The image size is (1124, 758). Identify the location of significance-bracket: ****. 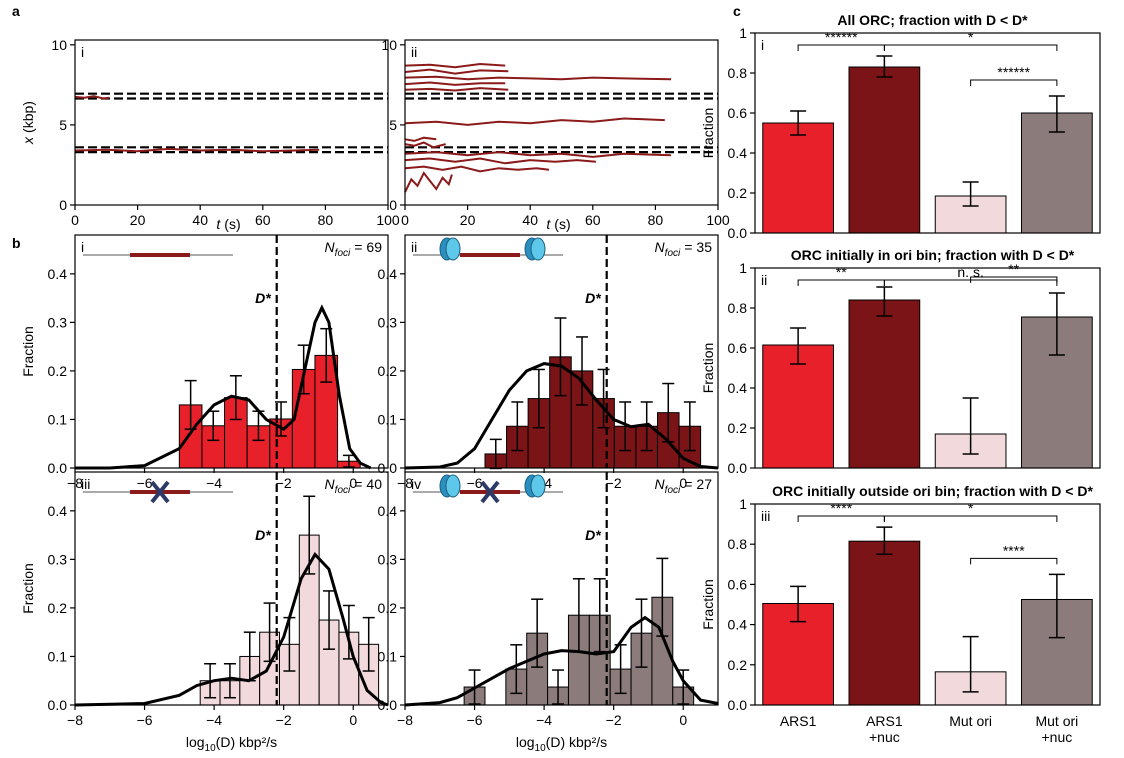
(841, 511).